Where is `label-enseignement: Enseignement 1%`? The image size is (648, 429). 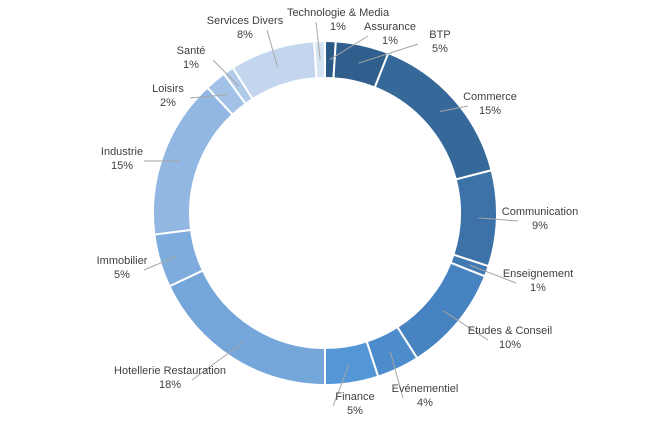
label-enseignement: Enseignement 1% is located at coordinates (538, 281).